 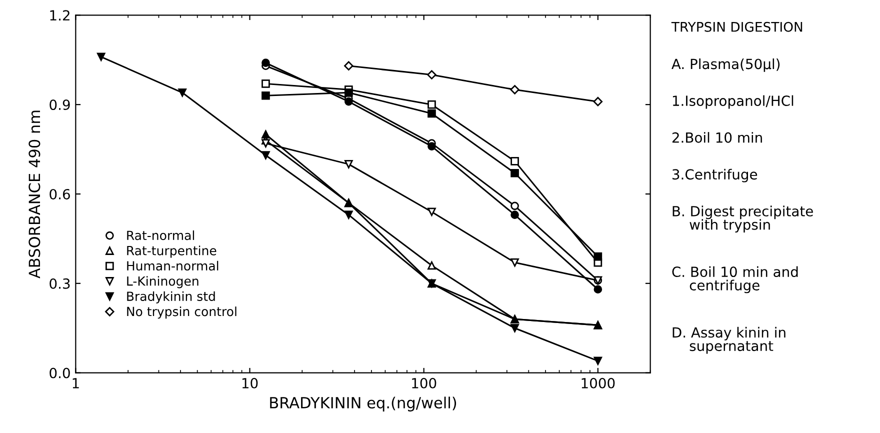 What do you see at coordinates (60, 15) in the screenshot?
I see `y-tick-label: 1.2` at bounding box center [60, 15].